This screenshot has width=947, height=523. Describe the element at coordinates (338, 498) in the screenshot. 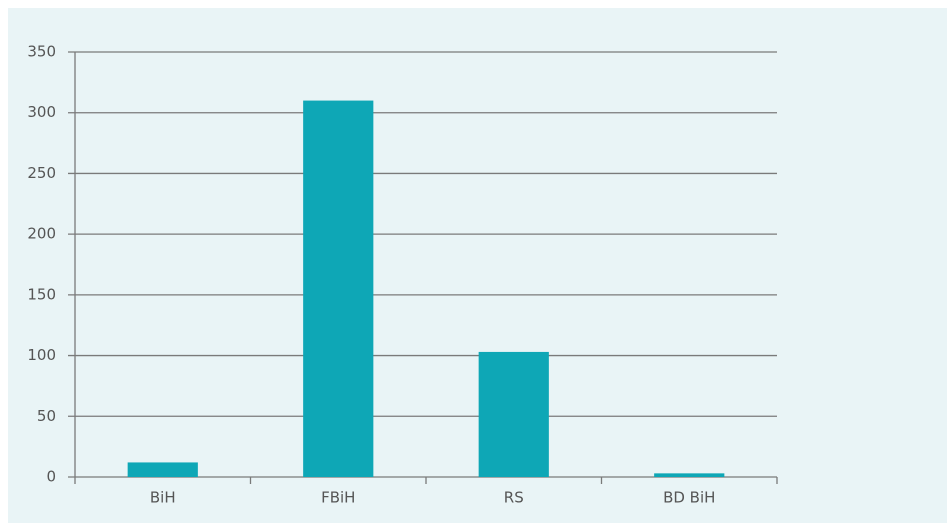

I see `x-tick-label: FBiH` at that location.